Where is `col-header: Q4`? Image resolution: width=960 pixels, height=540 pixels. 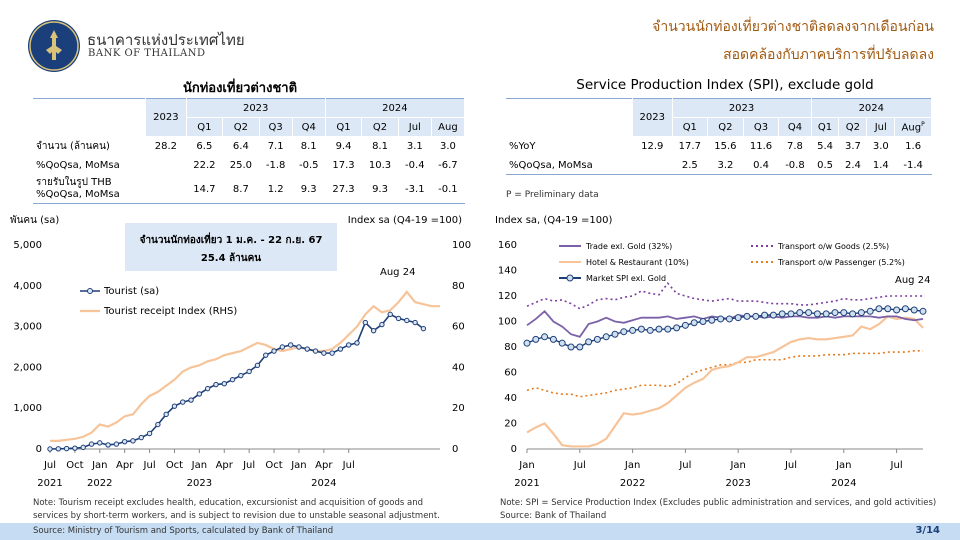
col-header: Q4 is located at coordinates (795, 127).